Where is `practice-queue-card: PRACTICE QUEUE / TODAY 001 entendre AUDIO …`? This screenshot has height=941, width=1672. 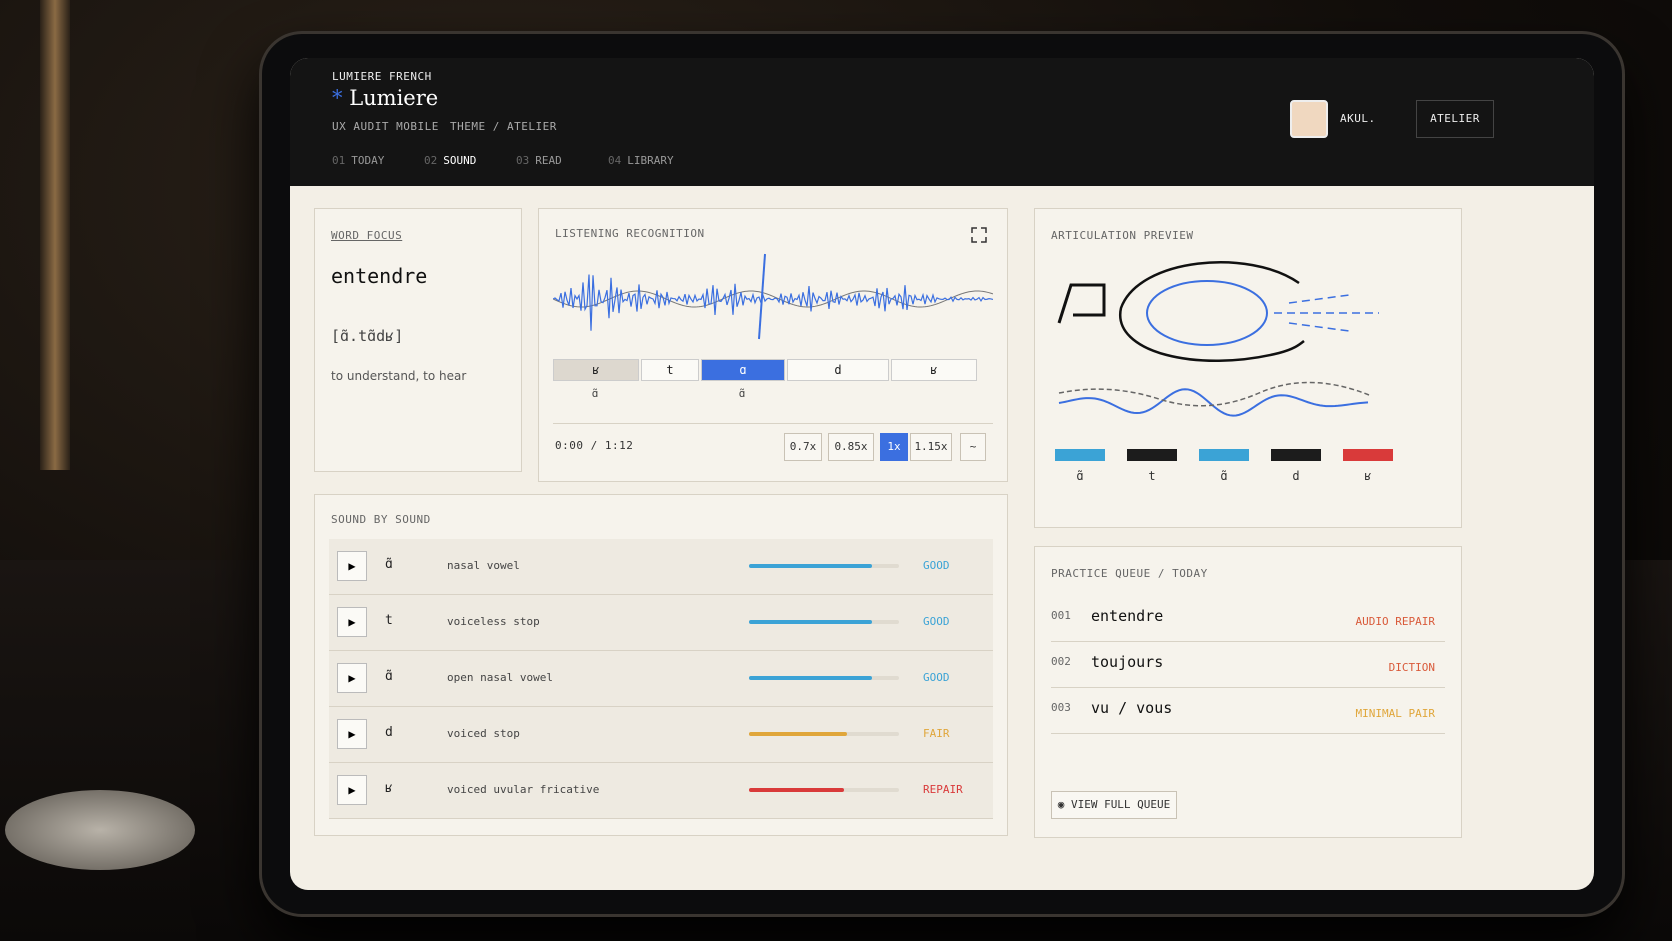
practice-queue-card: PRACTICE QUEUE / TODAY 001 entendre AUDIO … is located at coordinates (1248, 692).